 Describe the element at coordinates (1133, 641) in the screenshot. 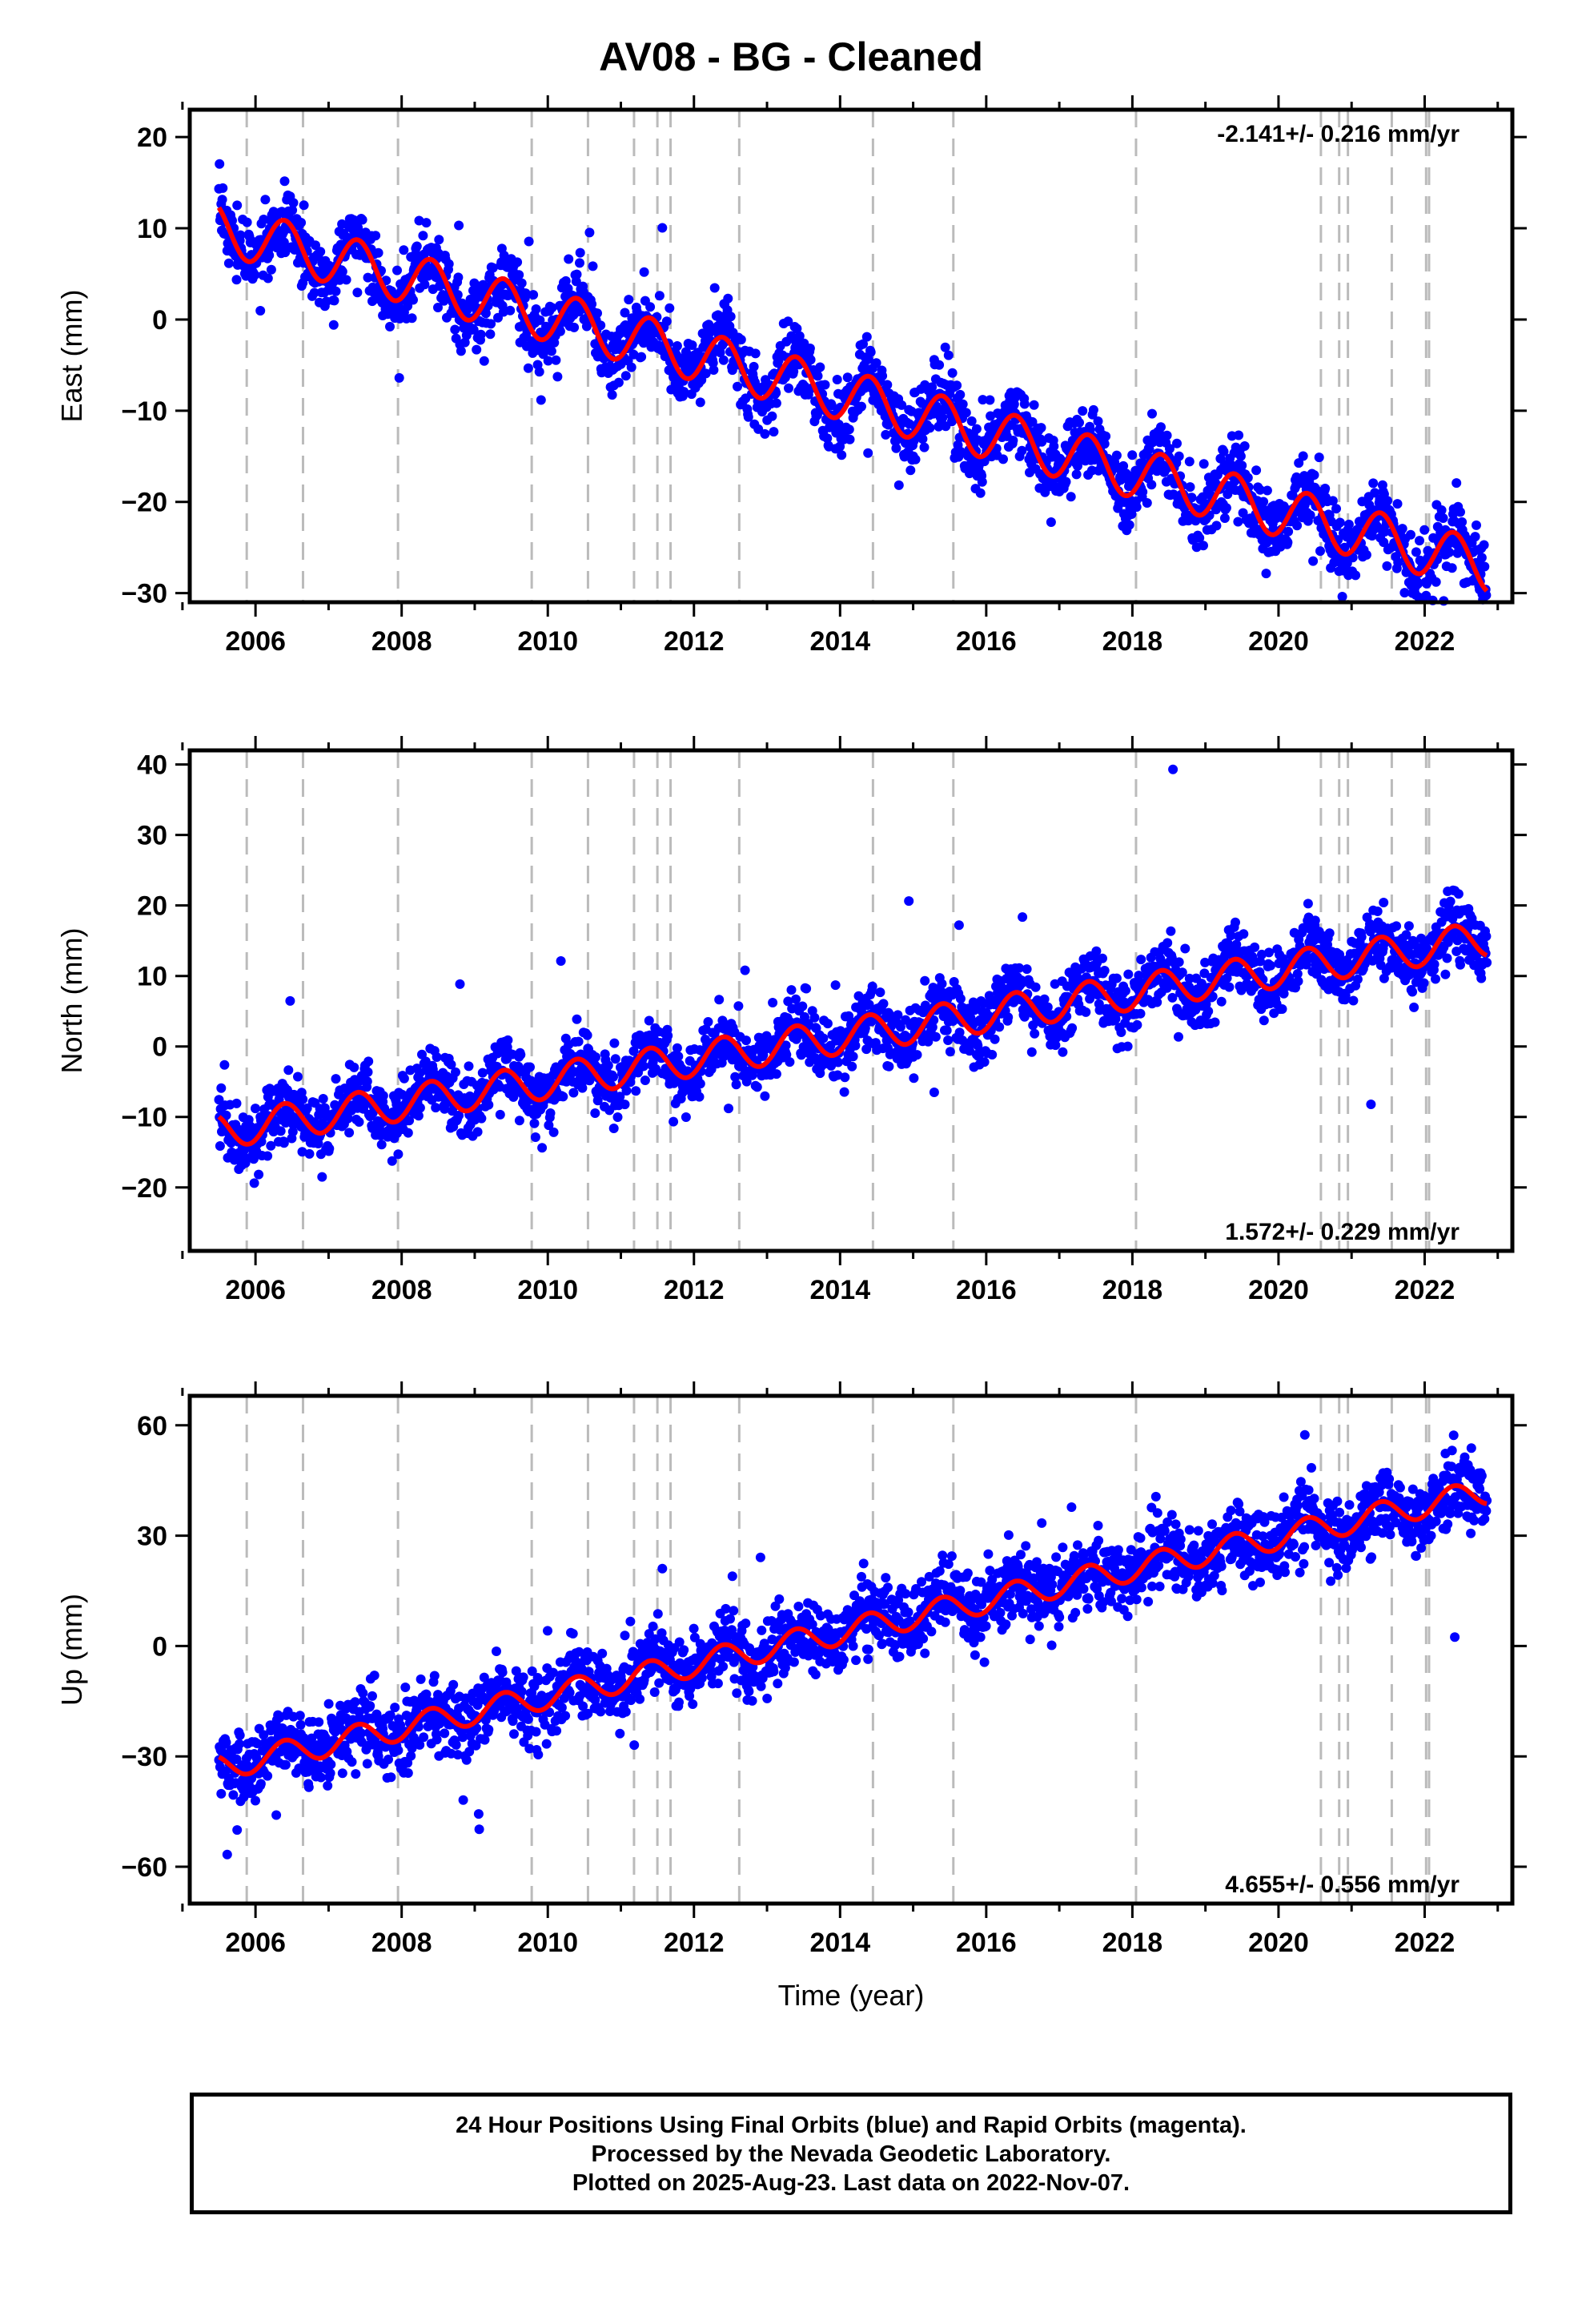

I see `x-tick-label: 2018` at that location.